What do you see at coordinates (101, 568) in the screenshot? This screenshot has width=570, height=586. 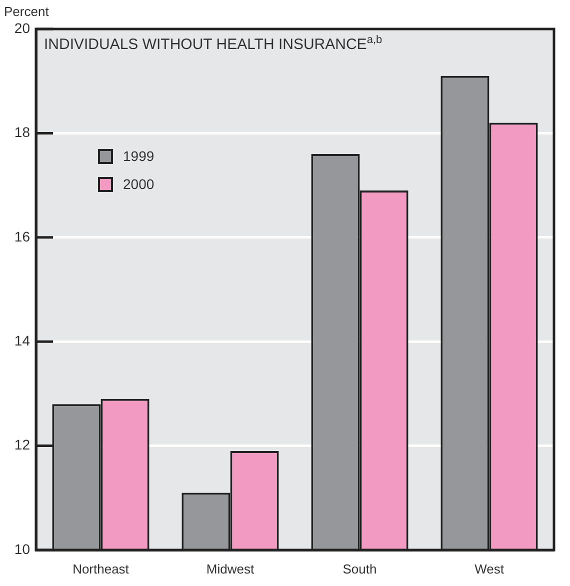 I see `x-tick-label: Northeast` at bounding box center [101, 568].